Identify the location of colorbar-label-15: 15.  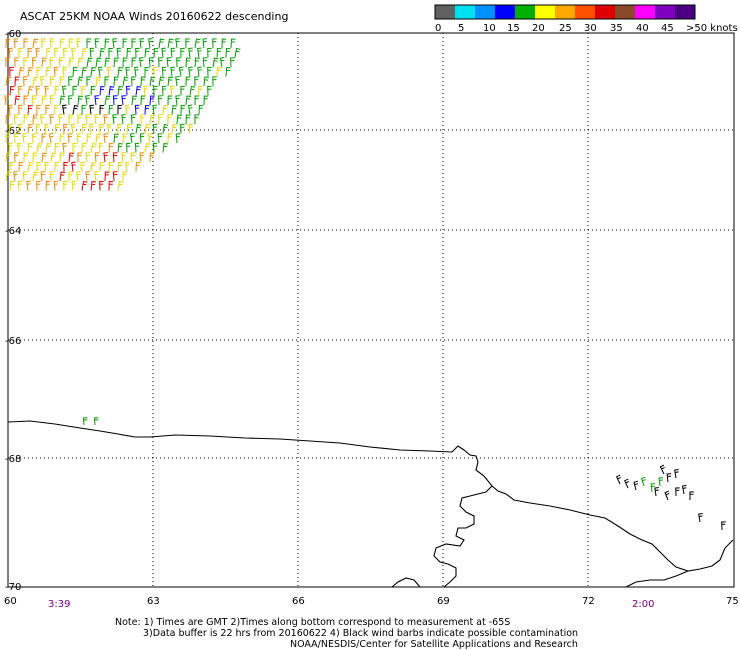
(513, 28).